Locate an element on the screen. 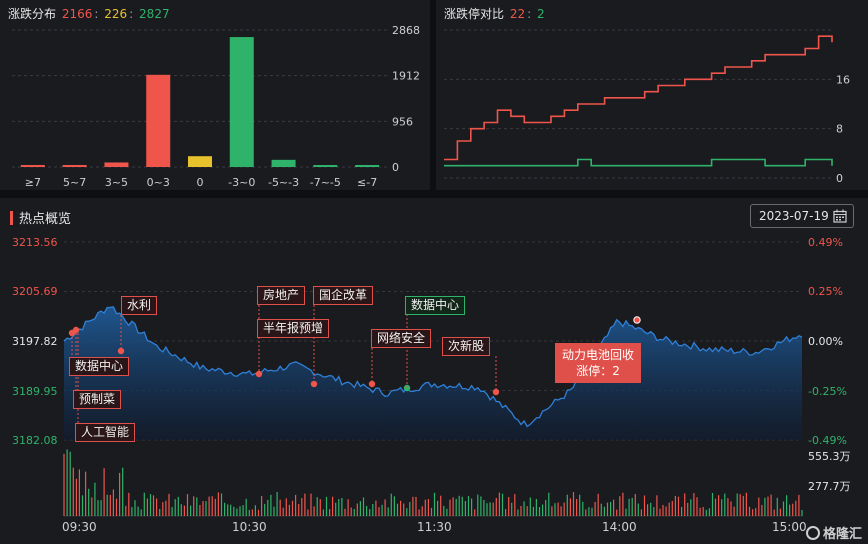 The image size is (868, 544). brand-logo-icon is located at coordinates (812, 533).